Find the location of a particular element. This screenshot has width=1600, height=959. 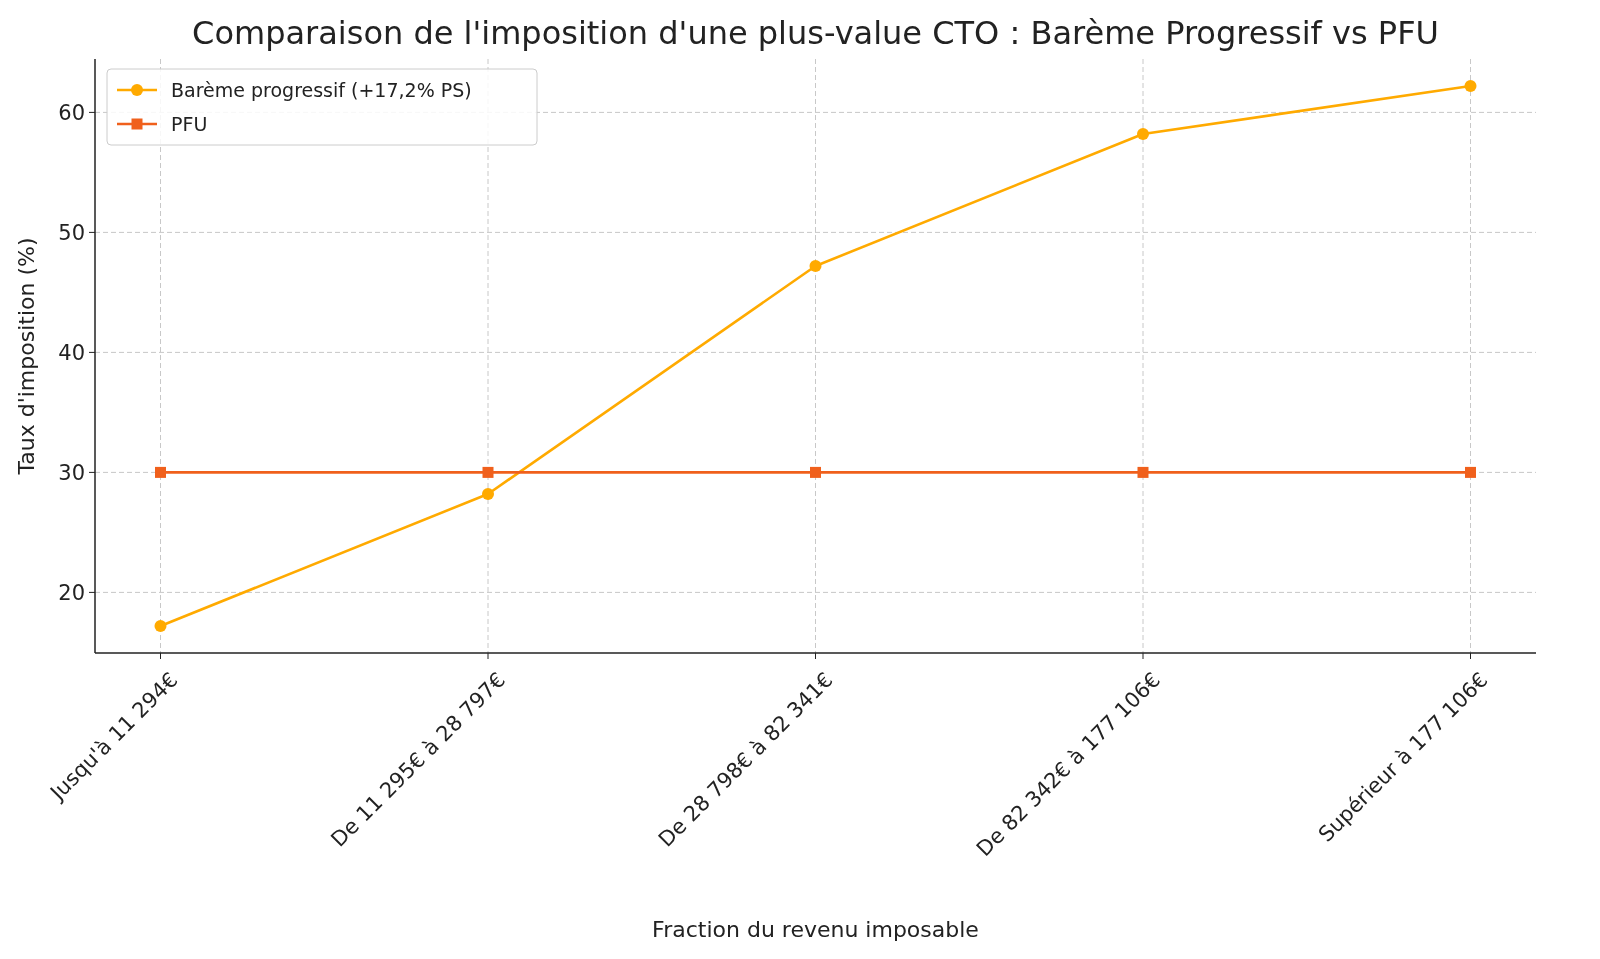

y-tick-label: 60 is located at coordinates (71, 112).